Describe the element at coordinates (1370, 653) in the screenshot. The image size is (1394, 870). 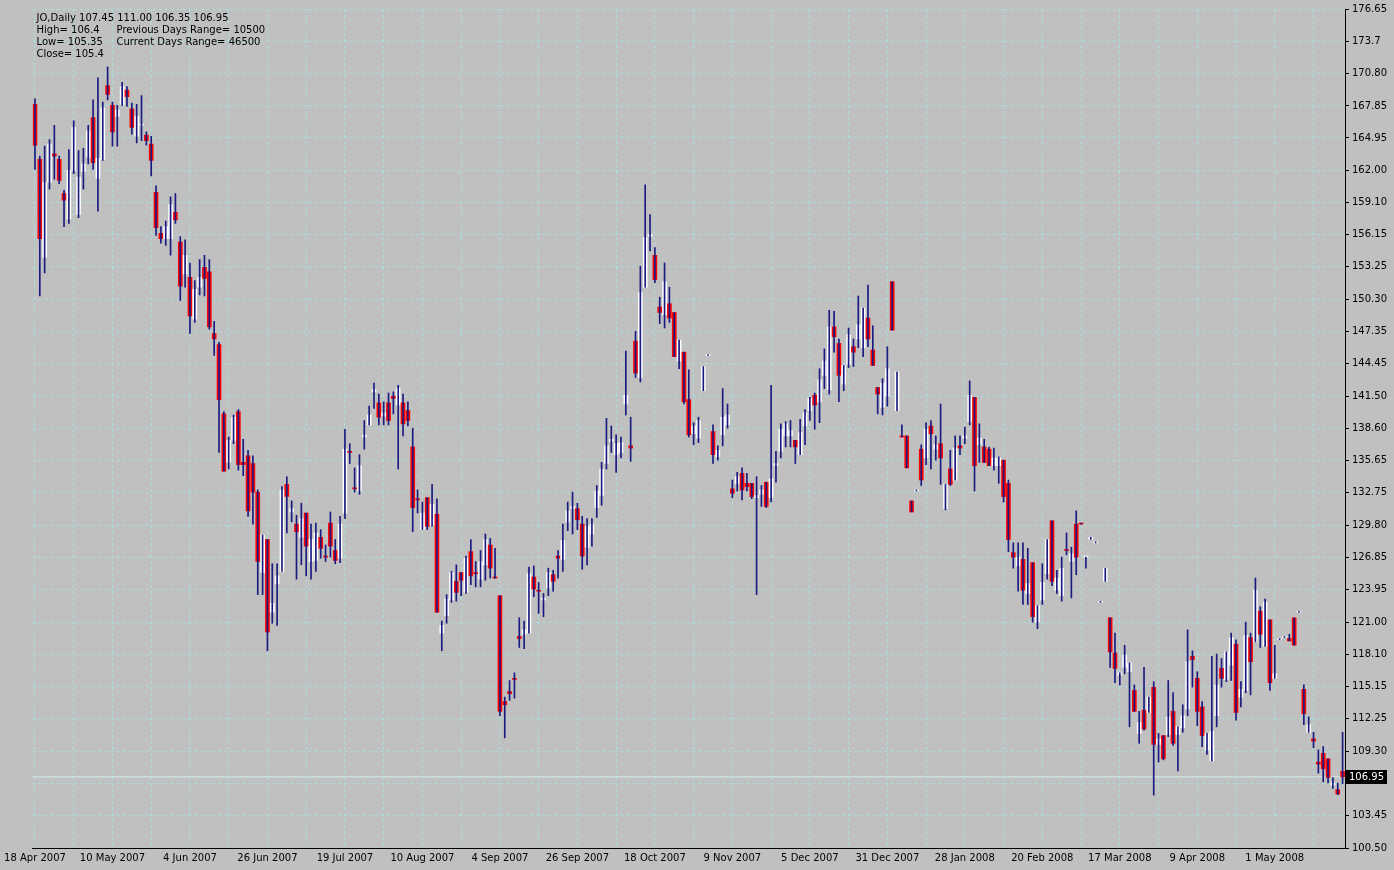
I see `y-tick-label: 118.10` at that location.